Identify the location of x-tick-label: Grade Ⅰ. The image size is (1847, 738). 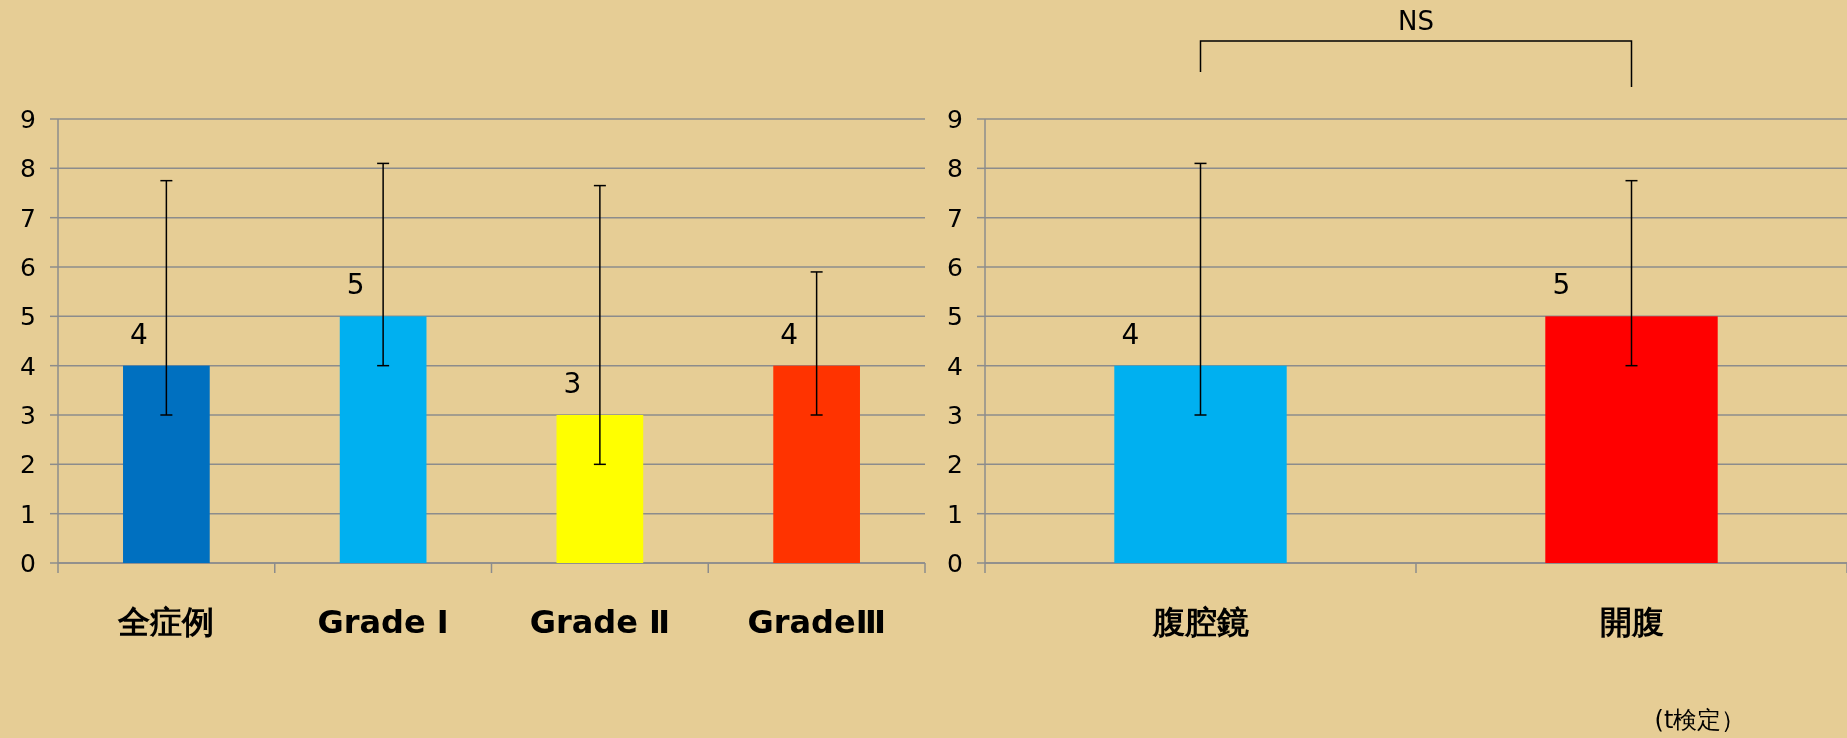
(383, 622).